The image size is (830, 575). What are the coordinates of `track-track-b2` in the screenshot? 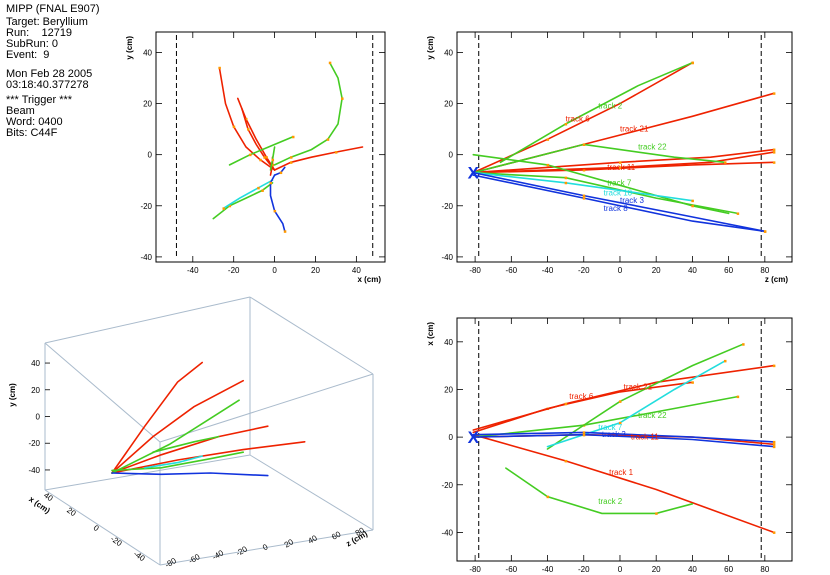 It's located at (623, 437).